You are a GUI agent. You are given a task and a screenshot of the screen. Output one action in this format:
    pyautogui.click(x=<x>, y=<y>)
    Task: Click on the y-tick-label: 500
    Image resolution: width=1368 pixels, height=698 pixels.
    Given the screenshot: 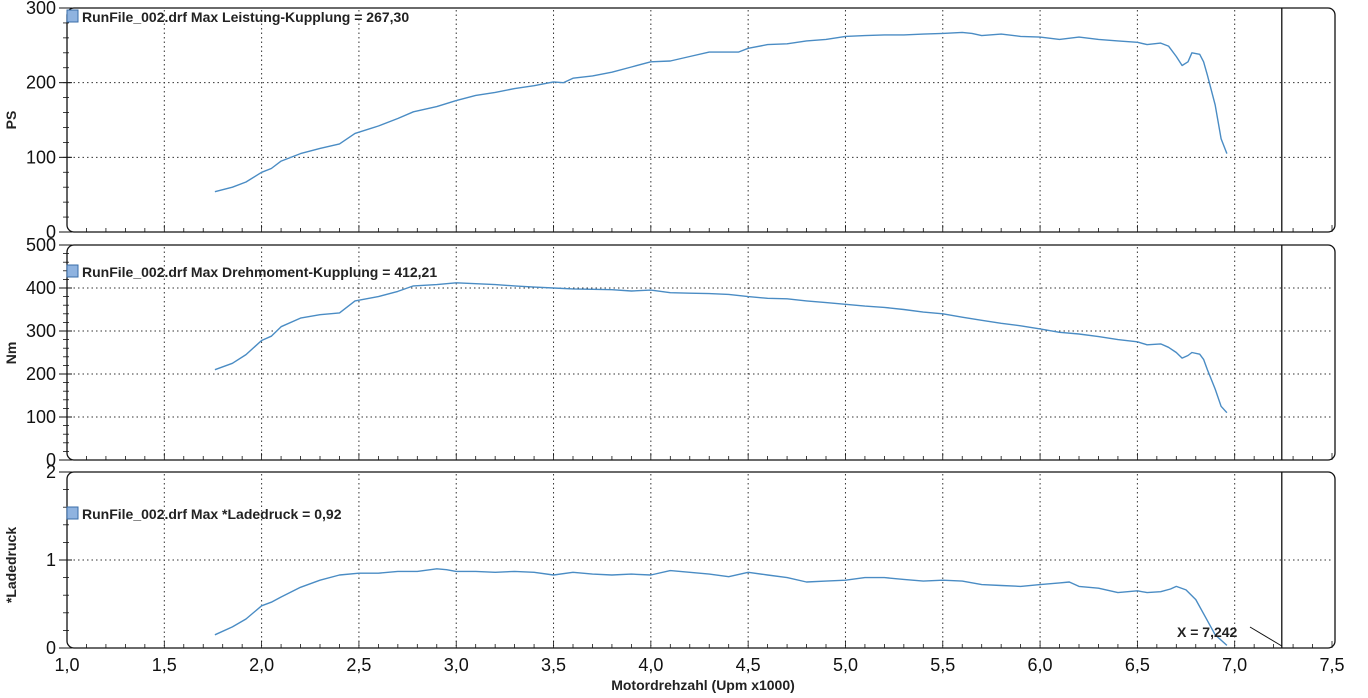 What is the action you would take?
    pyautogui.click(x=41, y=245)
    